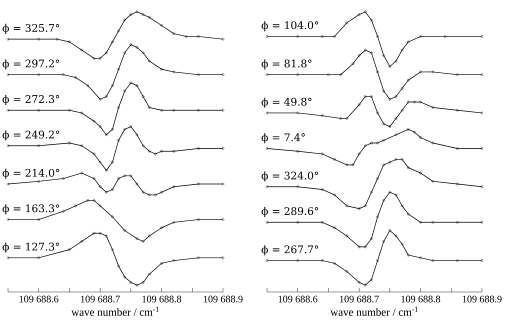 The height and width of the screenshot is (334, 509). Describe the element at coordinates (100, 299) in the screenshot. I see `x-tick-label: 109 688.7` at that location.